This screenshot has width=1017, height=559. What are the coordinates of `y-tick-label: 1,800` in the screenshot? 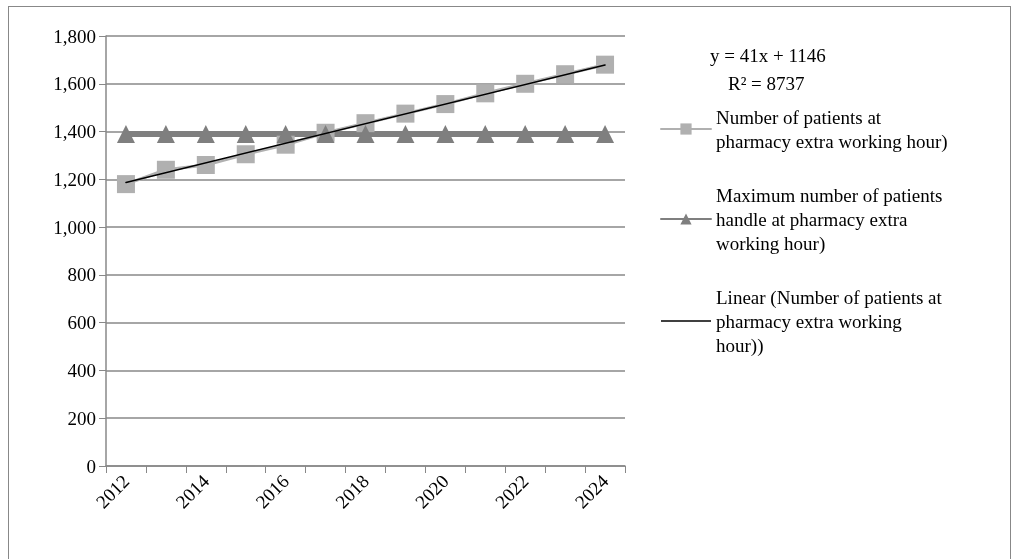 It's located at (74, 36).